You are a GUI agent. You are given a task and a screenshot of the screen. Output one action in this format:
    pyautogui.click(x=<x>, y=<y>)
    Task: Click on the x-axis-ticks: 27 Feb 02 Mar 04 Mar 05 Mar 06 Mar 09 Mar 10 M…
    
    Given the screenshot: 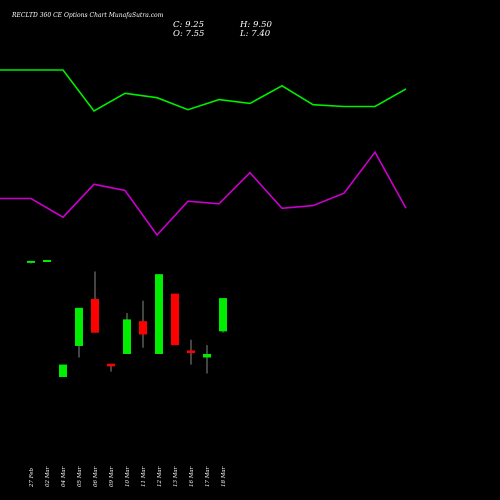 What is the action you would take?
    pyautogui.click(x=128, y=477)
    